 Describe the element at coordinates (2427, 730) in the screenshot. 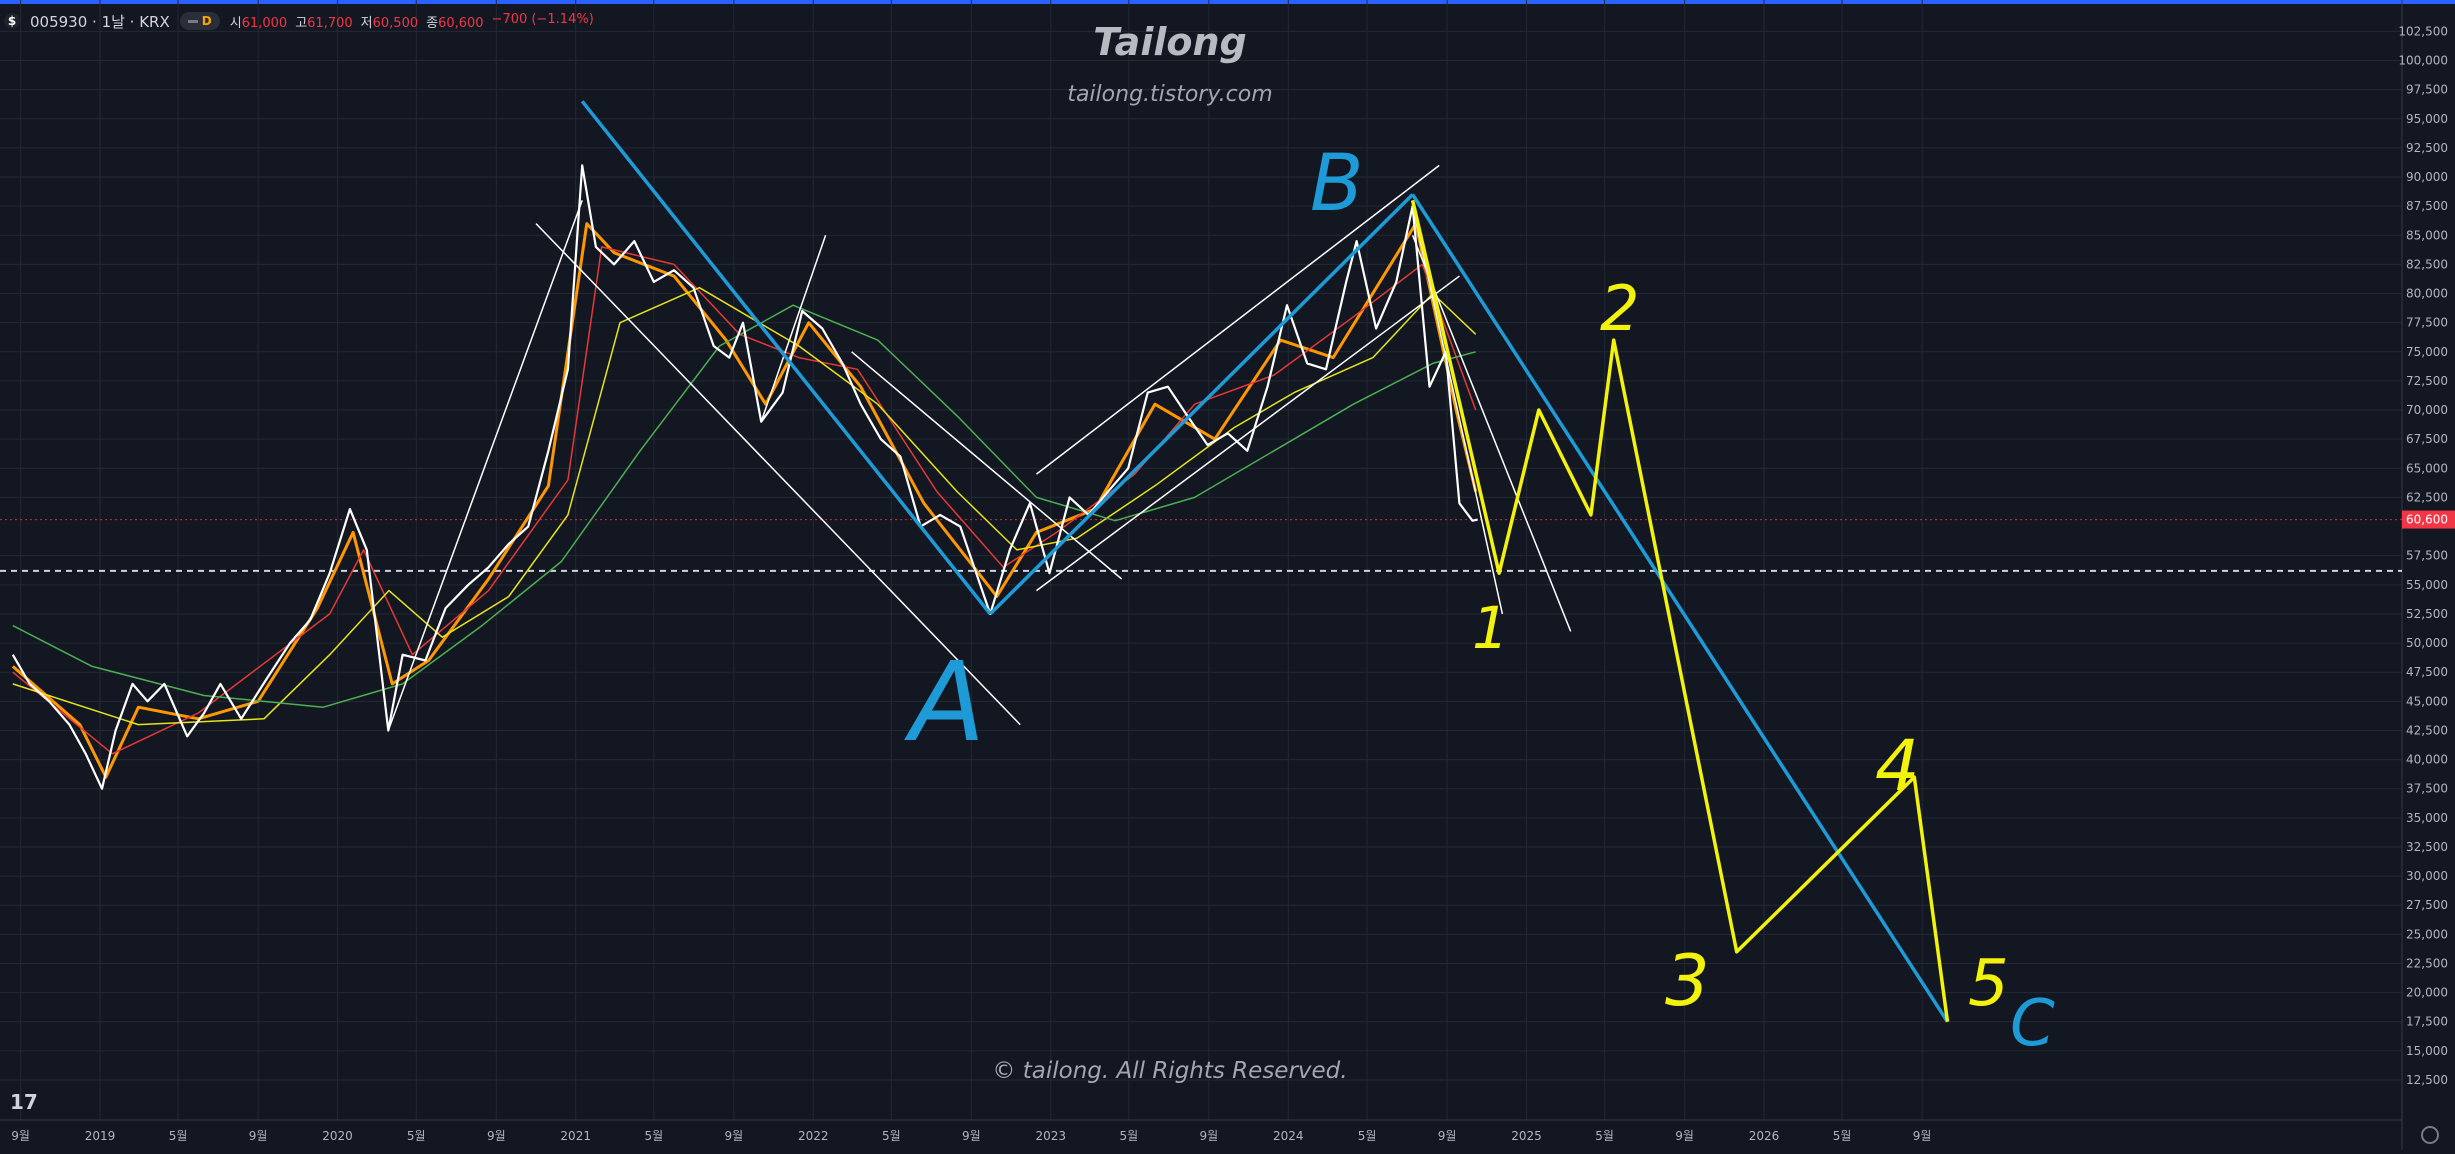

I see `y-tick-label: 42,500` at that location.